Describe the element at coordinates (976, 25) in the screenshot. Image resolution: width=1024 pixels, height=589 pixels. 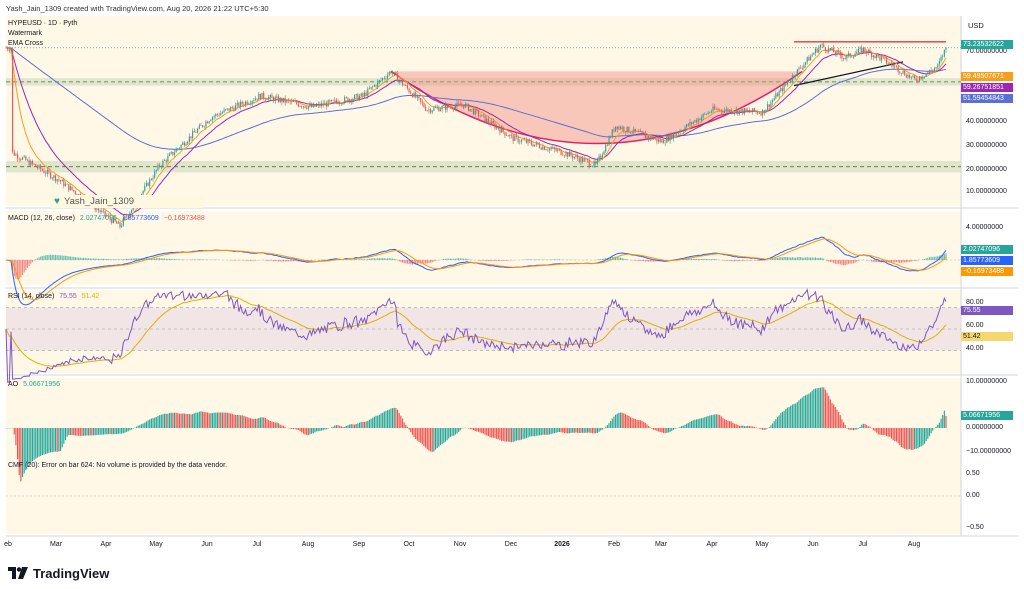
I see `currency-label: USD` at that location.